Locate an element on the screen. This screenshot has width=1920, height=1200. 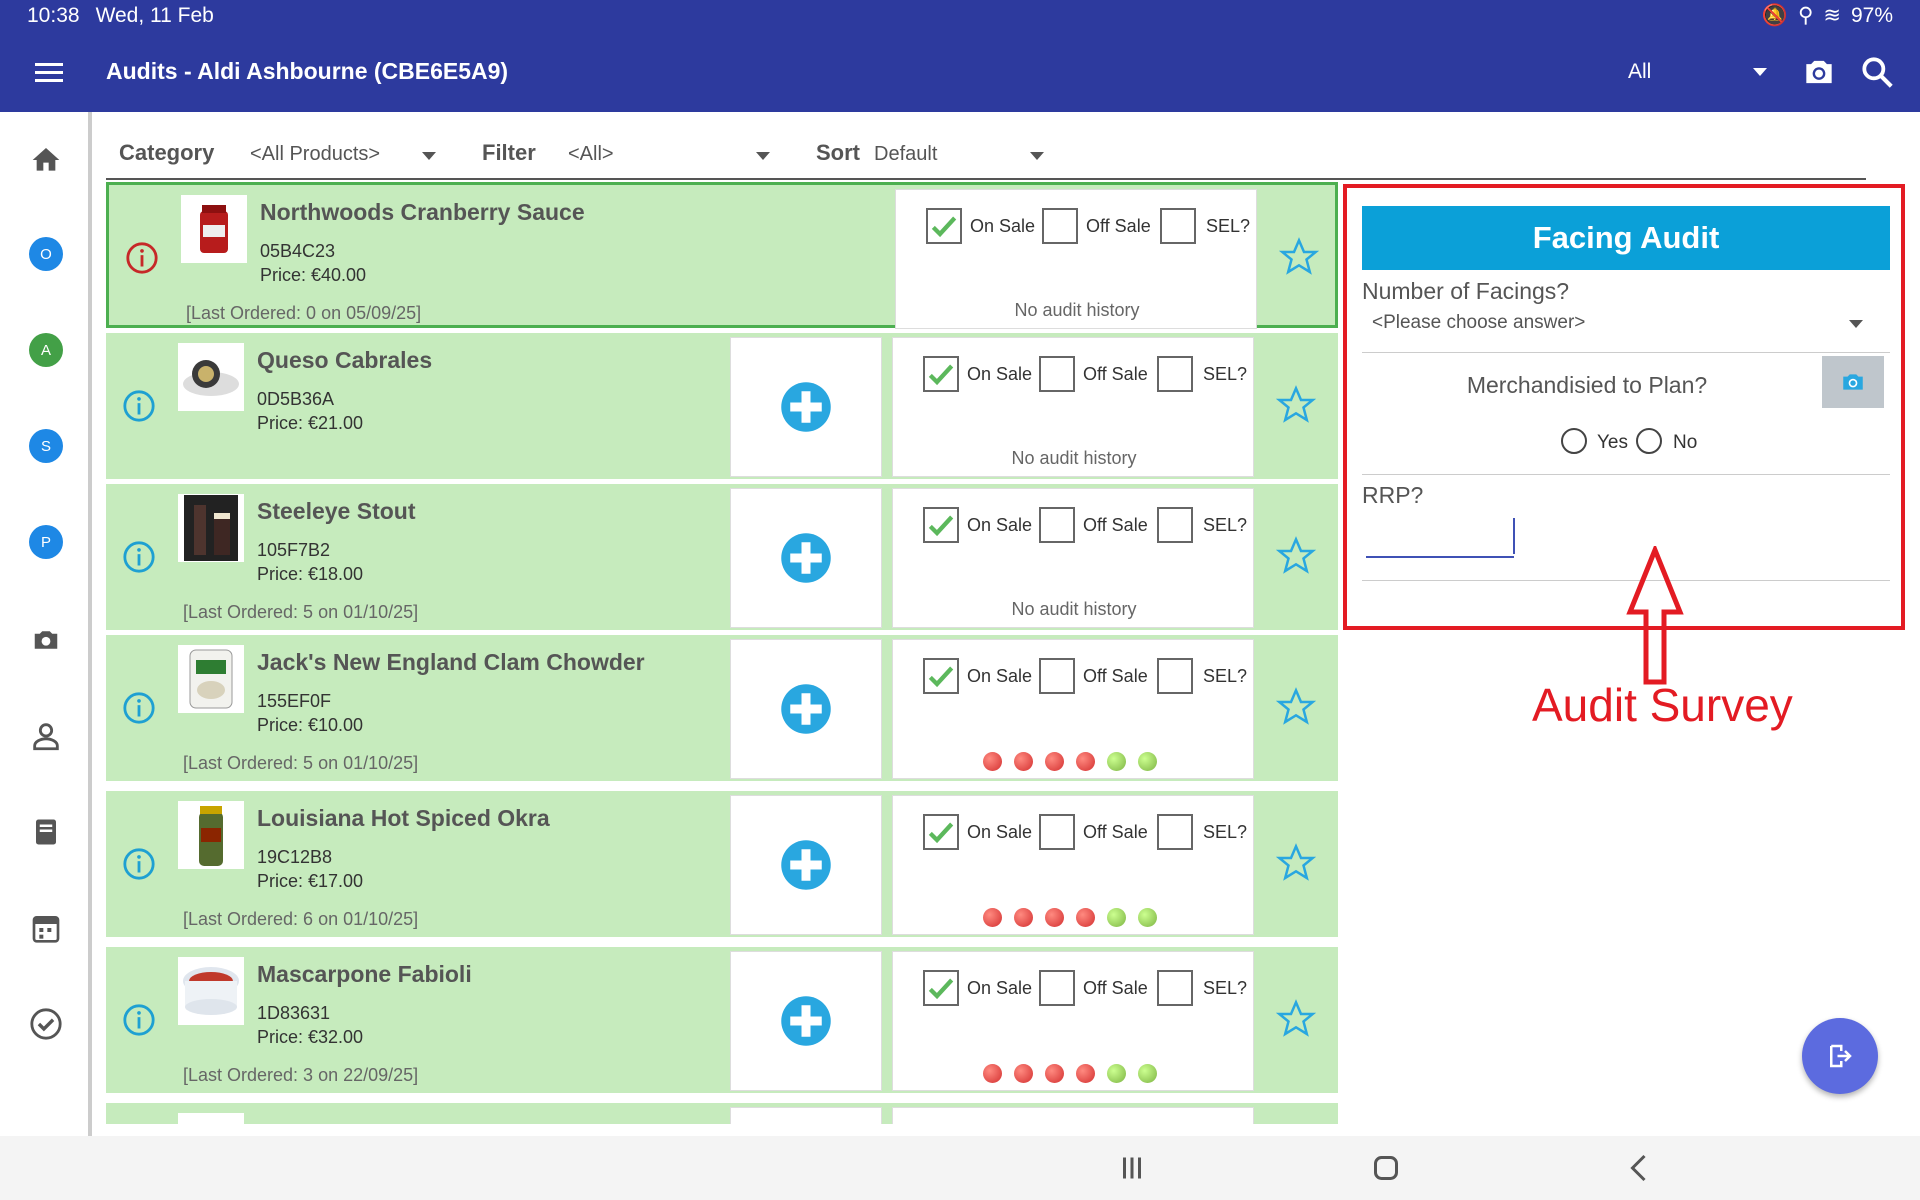
list-item is located at coordinates (722, 1113).